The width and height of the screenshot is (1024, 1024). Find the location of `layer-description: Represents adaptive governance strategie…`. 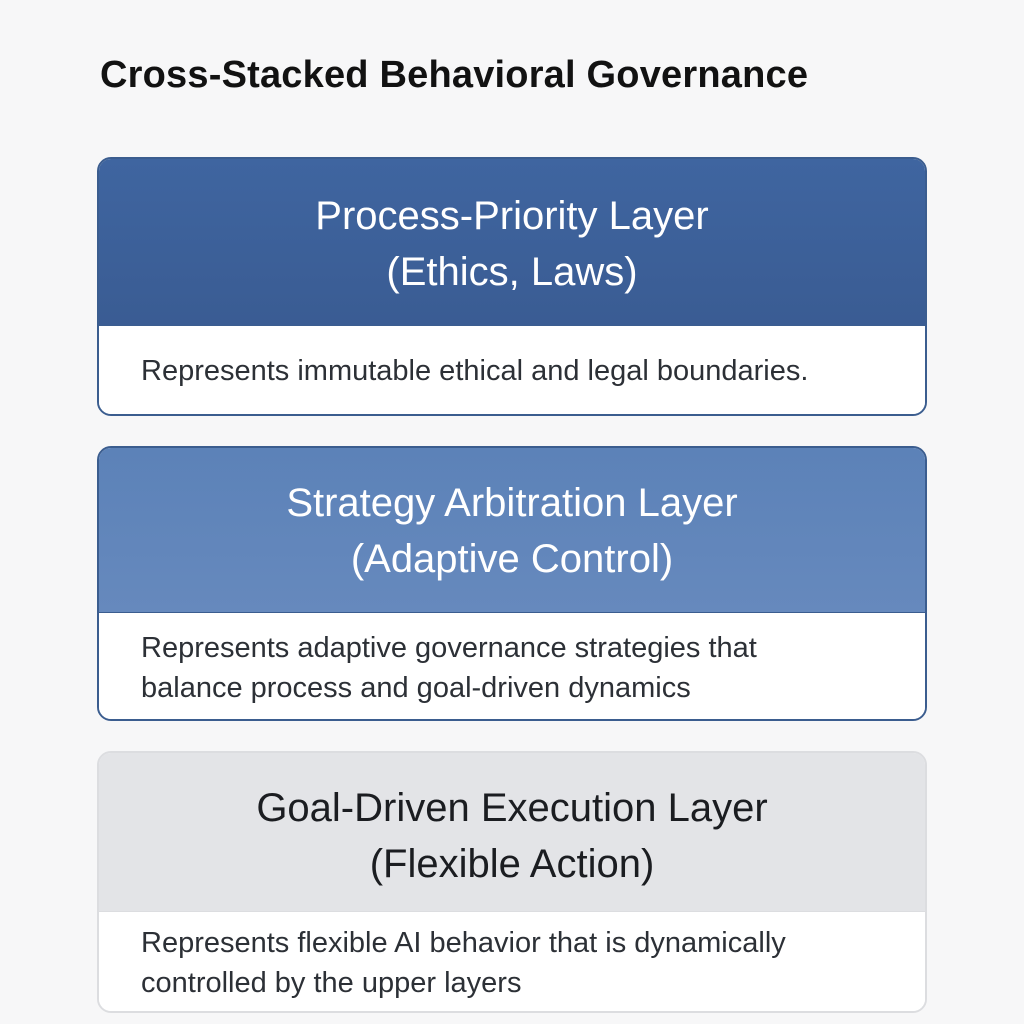

layer-description: Represents adaptive governance strategie… is located at coordinates (512, 665).